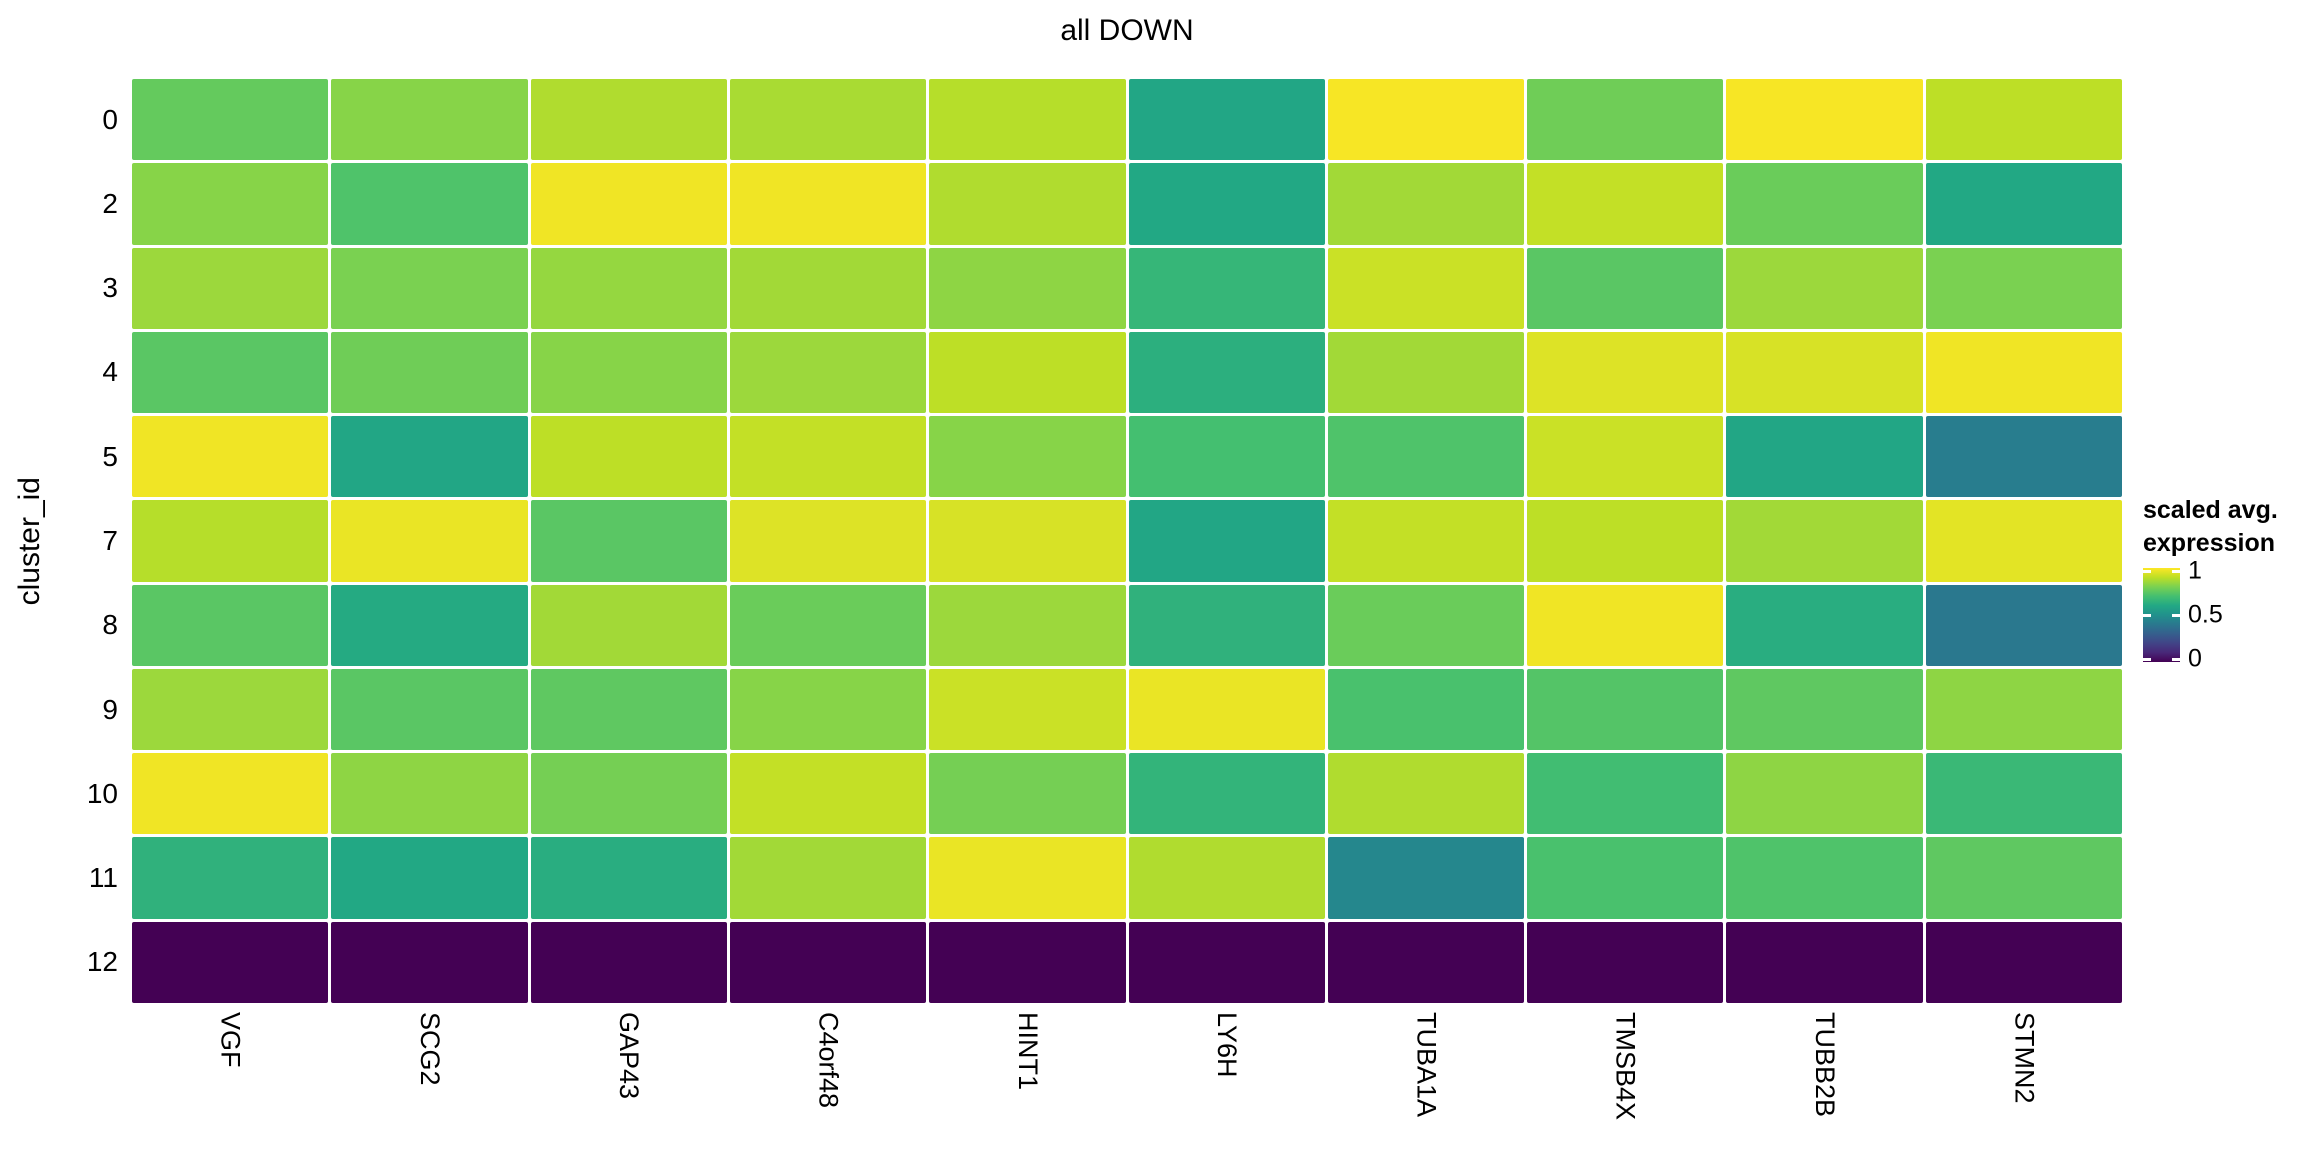 This screenshot has height=1152, width=2304. I want to click on x-tick-label: LY6H, so click(1227, 1081).